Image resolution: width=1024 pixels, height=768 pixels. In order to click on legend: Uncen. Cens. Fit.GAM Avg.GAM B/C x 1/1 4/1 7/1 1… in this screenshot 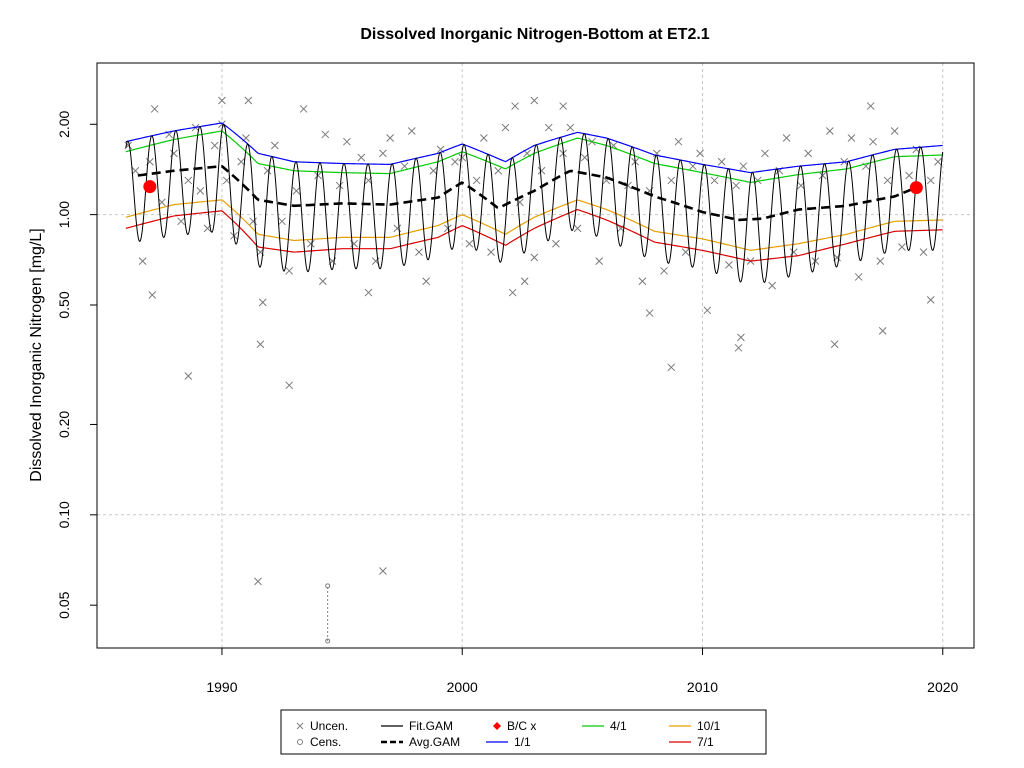, I will do `click(523, 732)`.